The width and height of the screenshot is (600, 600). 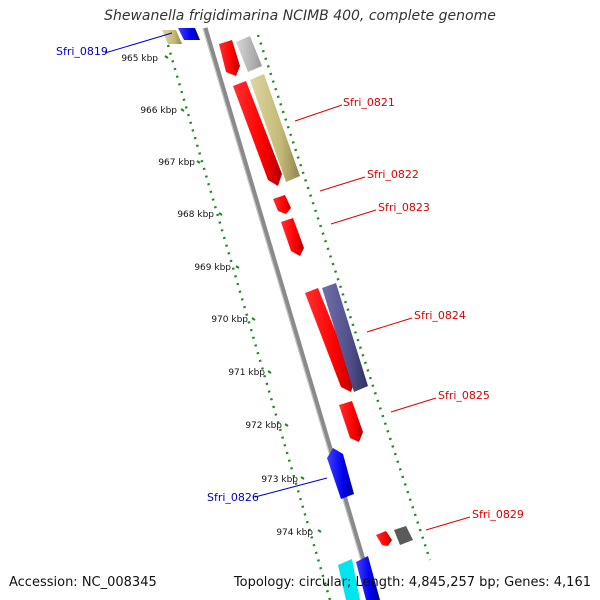 What do you see at coordinates (158, 111) in the screenshot?
I see `ruler-tick-label: 966 kbp` at bounding box center [158, 111].